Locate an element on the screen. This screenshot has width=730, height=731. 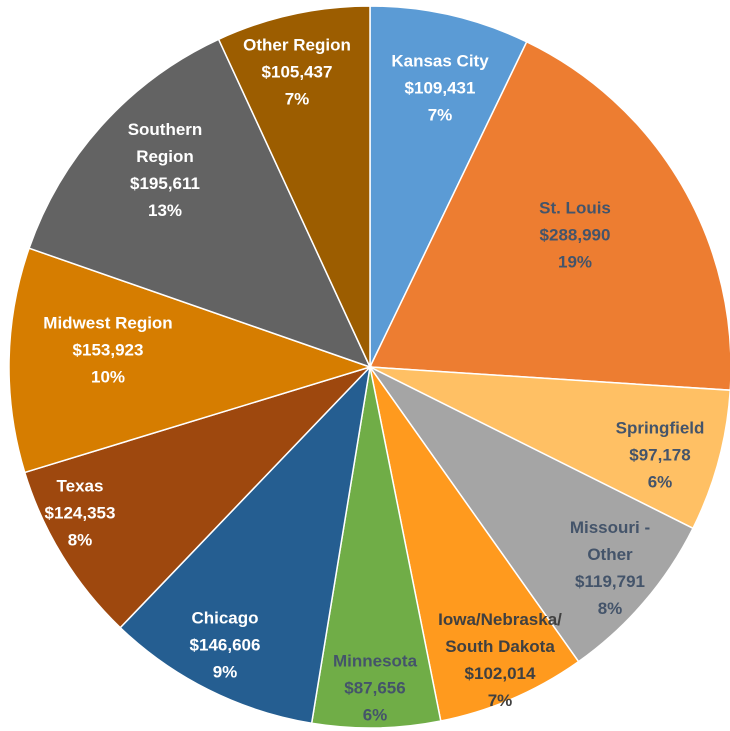
slice-value: $146,606 is located at coordinates (225, 645).